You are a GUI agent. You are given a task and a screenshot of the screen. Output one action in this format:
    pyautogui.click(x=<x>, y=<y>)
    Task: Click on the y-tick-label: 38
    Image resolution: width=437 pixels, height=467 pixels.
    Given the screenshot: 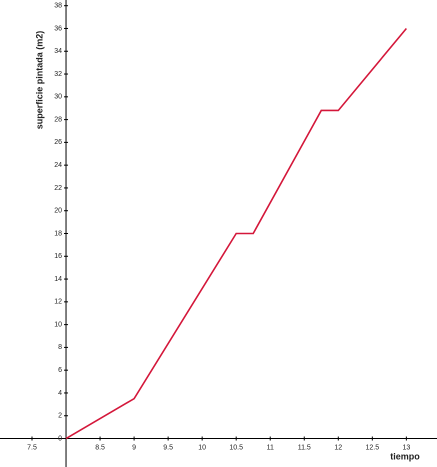 What is the action you would take?
    pyautogui.click(x=58, y=6)
    